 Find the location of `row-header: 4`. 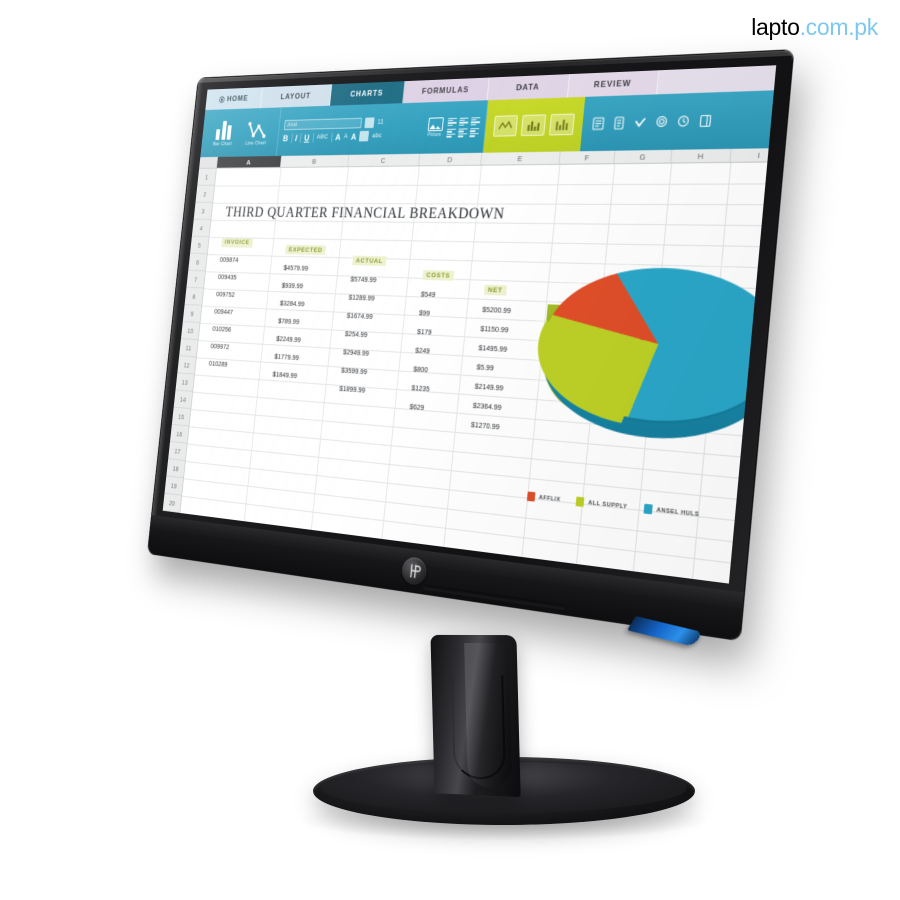

row-header: 4 is located at coordinates (201, 228).